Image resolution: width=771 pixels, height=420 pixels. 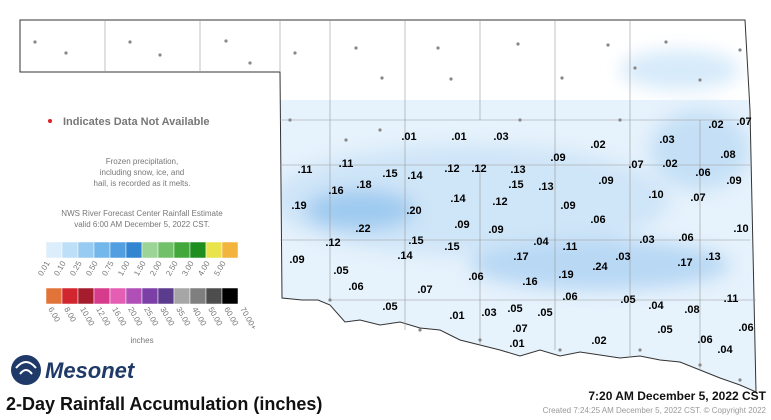 What do you see at coordinates (142, 224) in the screenshot?
I see `note-line: valid 6:00 AM December 5, 2022 CST.` at bounding box center [142, 224].